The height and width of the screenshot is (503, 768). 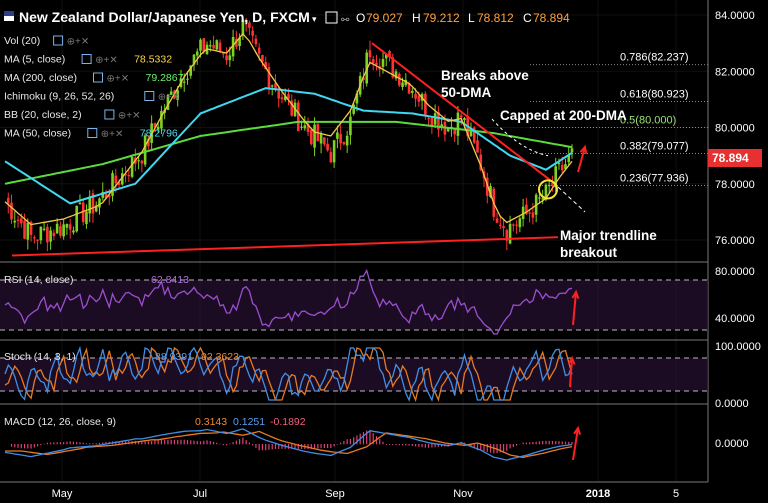 I want to click on price-axis: 84.0000 82.0000 80.0000 78.0000 76.0000, so click(x=735, y=128).